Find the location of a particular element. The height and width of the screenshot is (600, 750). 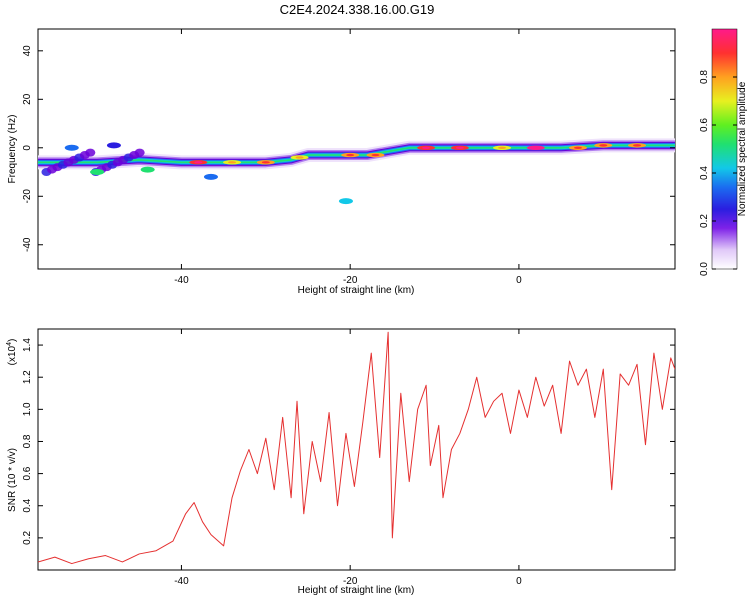

chart-title: C2E4.2024.338.16.00.G19 is located at coordinates (357, 9).